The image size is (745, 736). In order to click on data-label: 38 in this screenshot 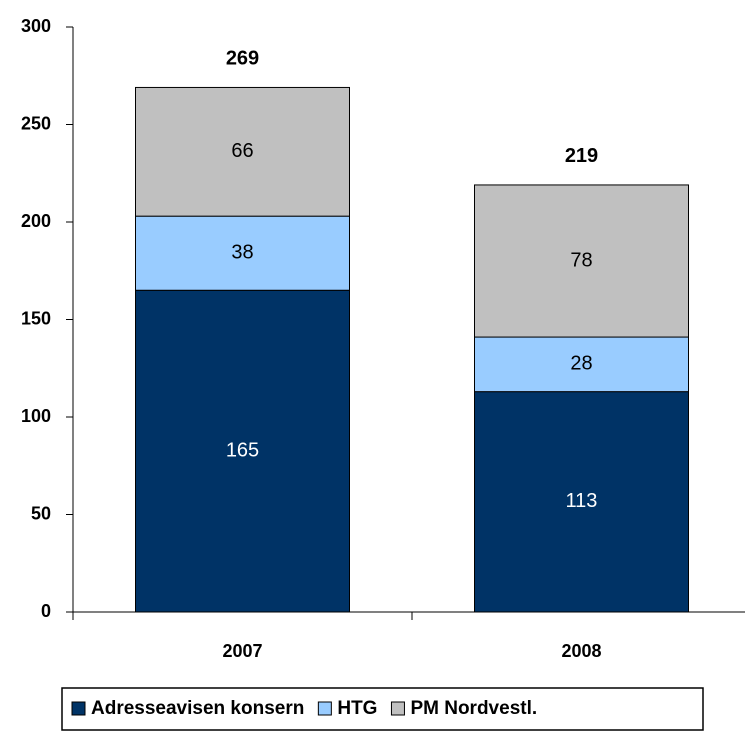, I will do `click(242, 252)`.